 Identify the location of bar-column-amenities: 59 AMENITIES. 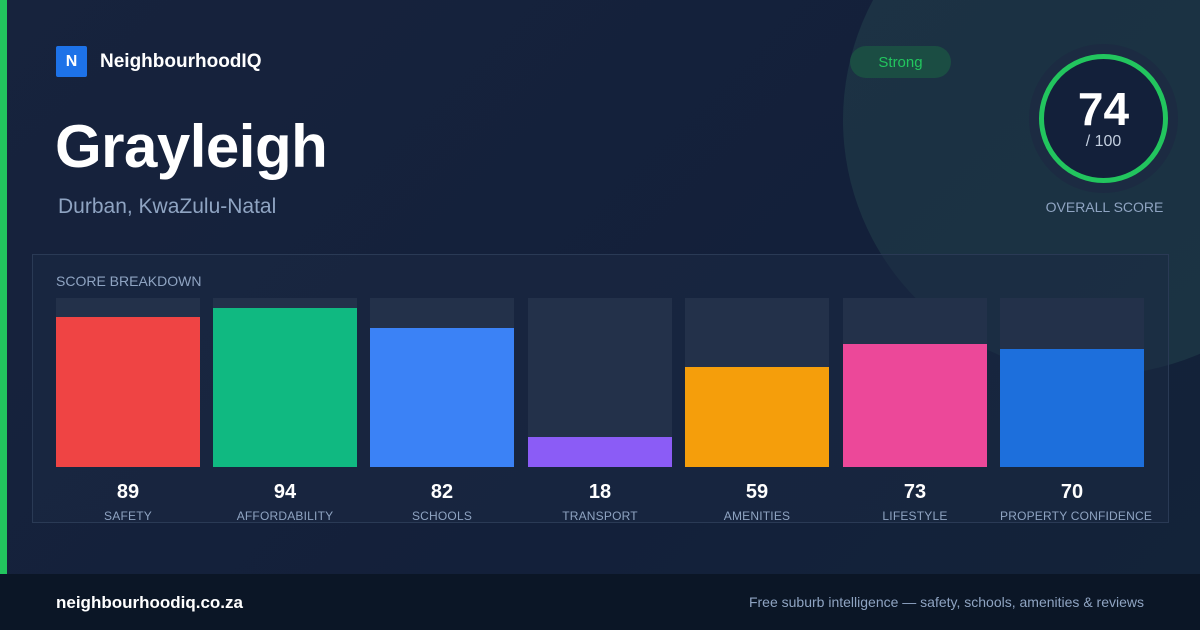
(757, 410).